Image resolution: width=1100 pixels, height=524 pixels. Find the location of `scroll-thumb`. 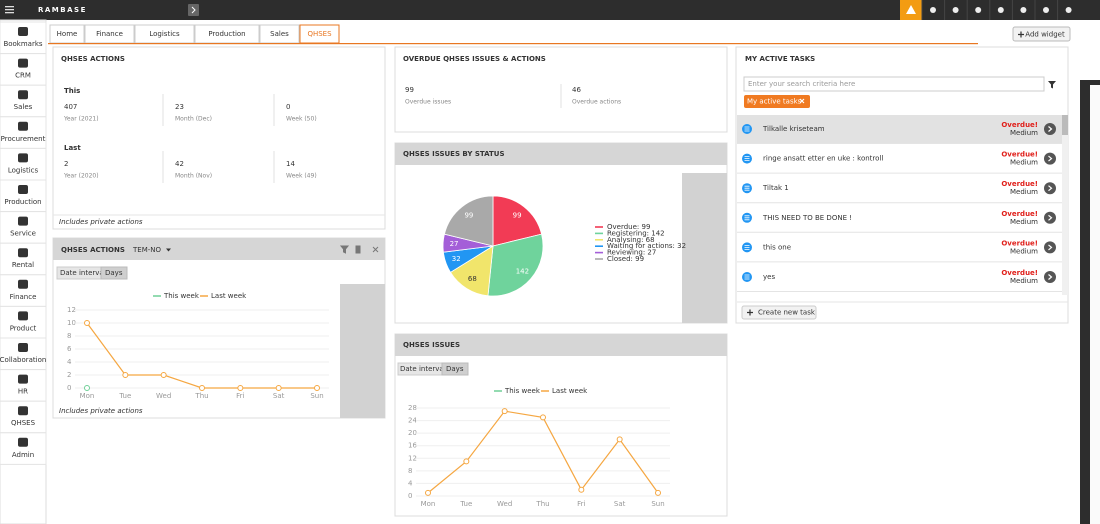

scroll-thumb is located at coordinates (1065, 125).